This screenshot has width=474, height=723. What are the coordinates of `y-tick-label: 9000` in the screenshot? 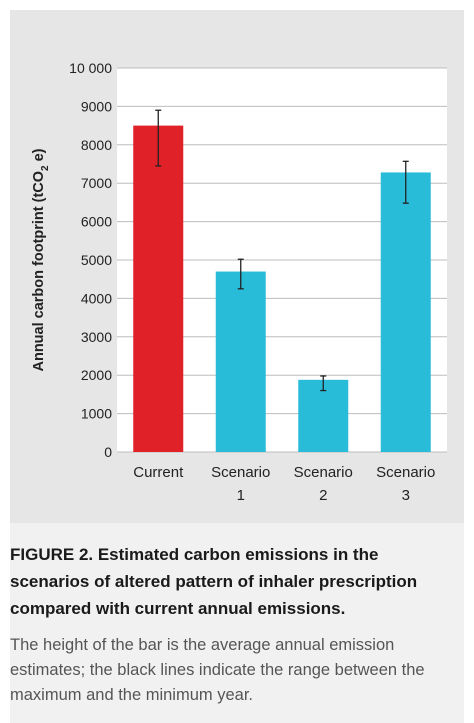 It's located at (96, 106).